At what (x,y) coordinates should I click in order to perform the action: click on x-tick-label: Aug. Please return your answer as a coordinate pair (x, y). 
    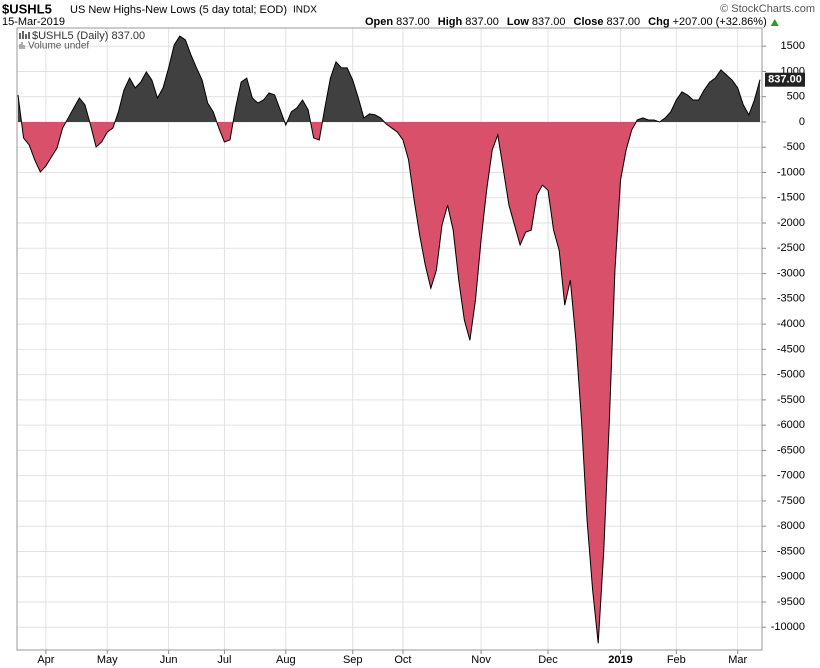
    Looking at the image, I should click on (286, 660).